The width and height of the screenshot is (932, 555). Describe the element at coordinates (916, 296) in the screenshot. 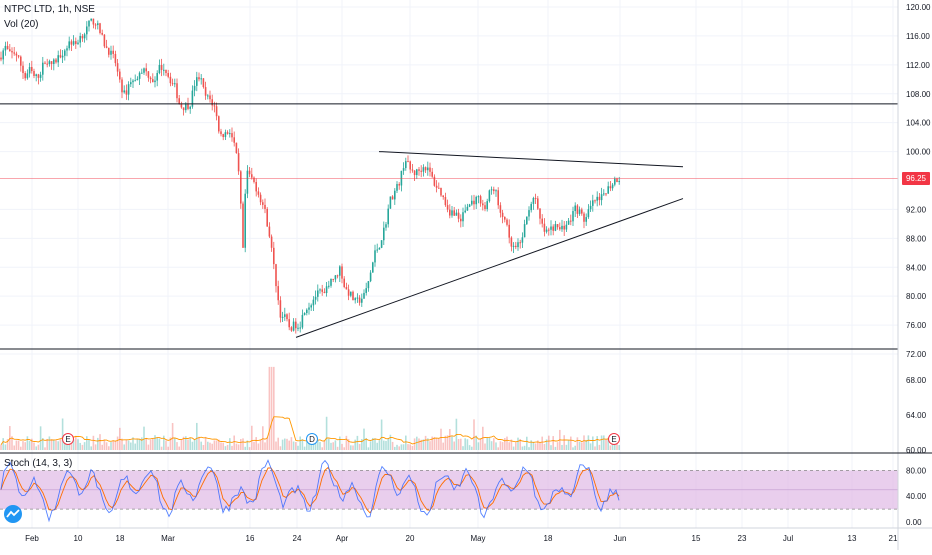

I see `price-tick-label: 80.00` at that location.